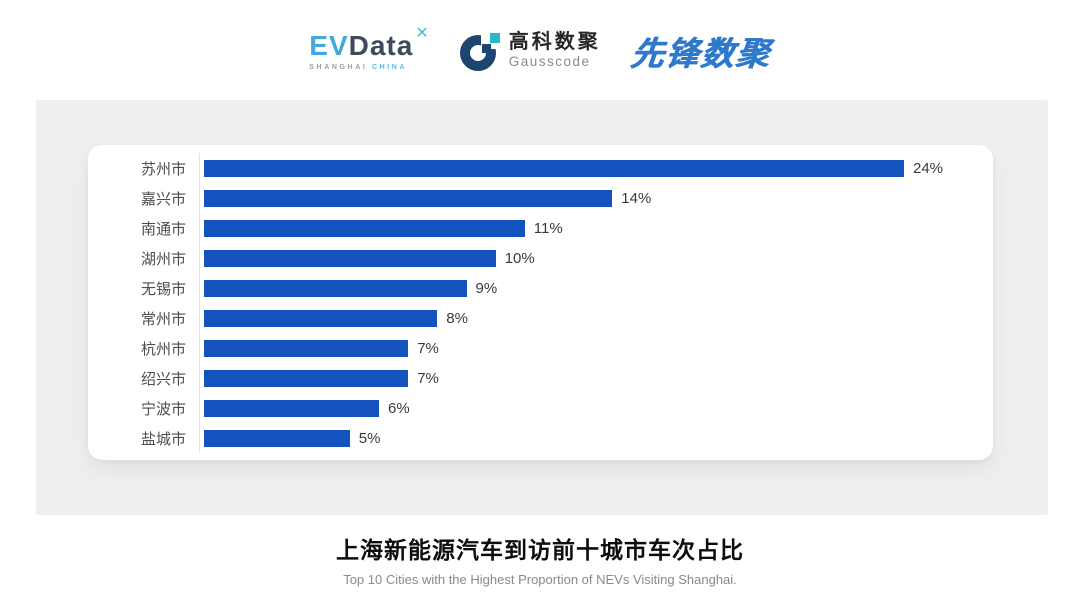  What do you see at coordinates (596, 258) in the screenshot?
I see `bar-track: 10%` at bounding box center [596, 258].